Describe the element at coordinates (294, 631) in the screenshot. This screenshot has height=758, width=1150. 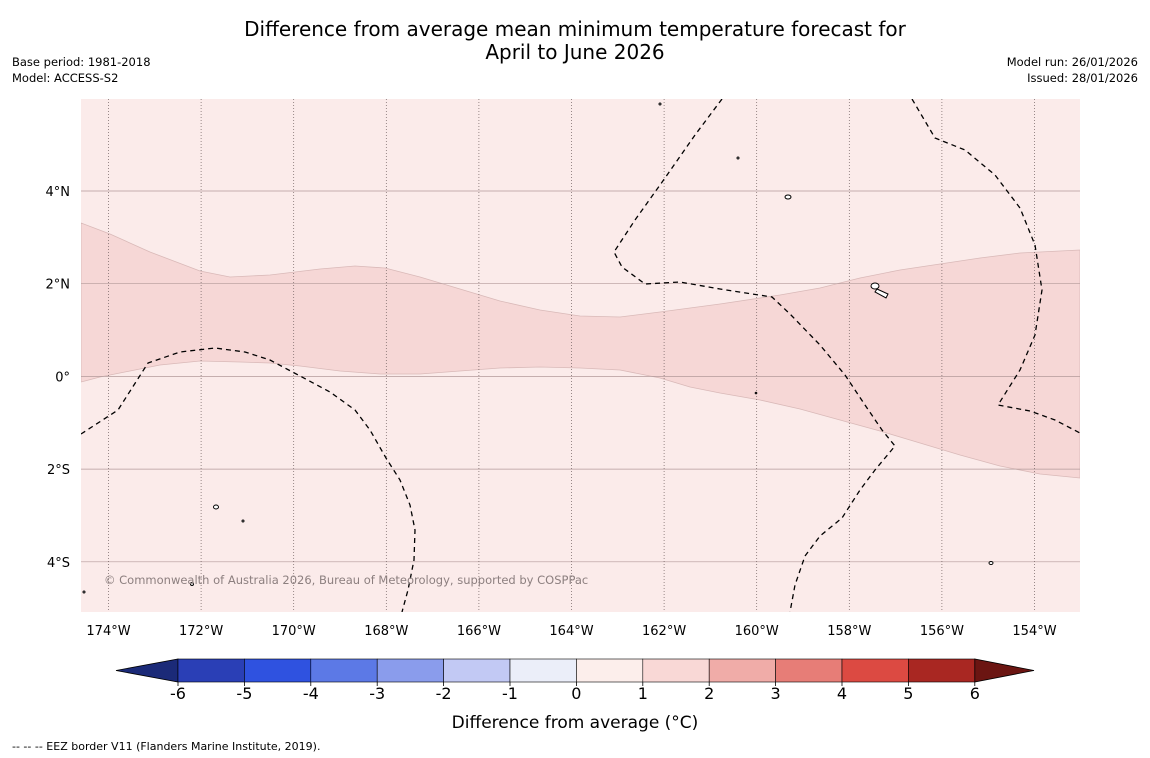
I see `longitude-label: 170°W` at that location.